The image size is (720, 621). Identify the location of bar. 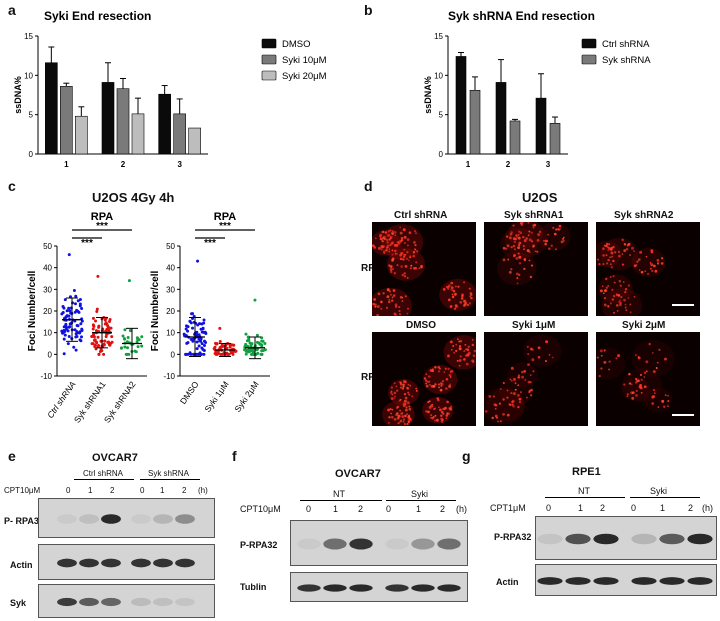
(501, 118).